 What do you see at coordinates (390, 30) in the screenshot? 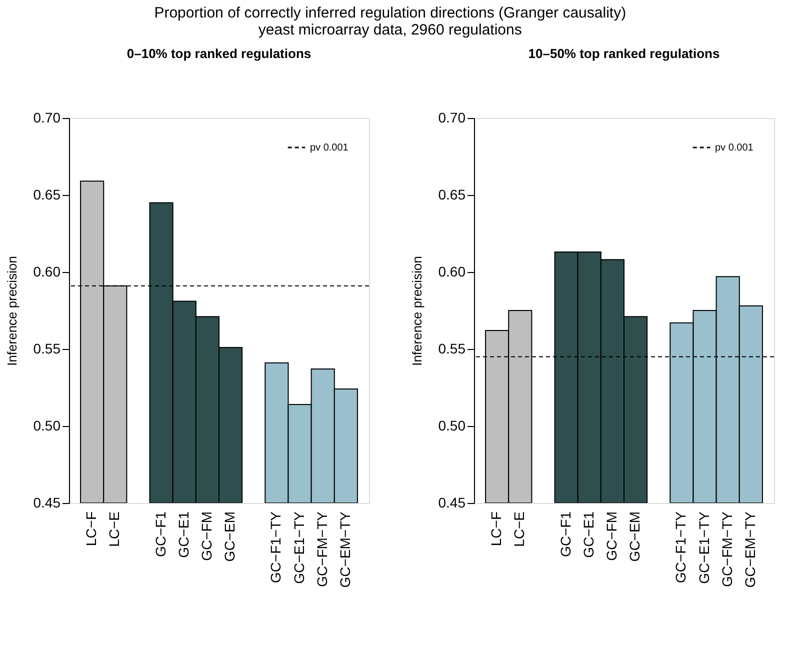
I see `text: yeast microarray data, 2960 regulations` at bounding box center [390, 30].